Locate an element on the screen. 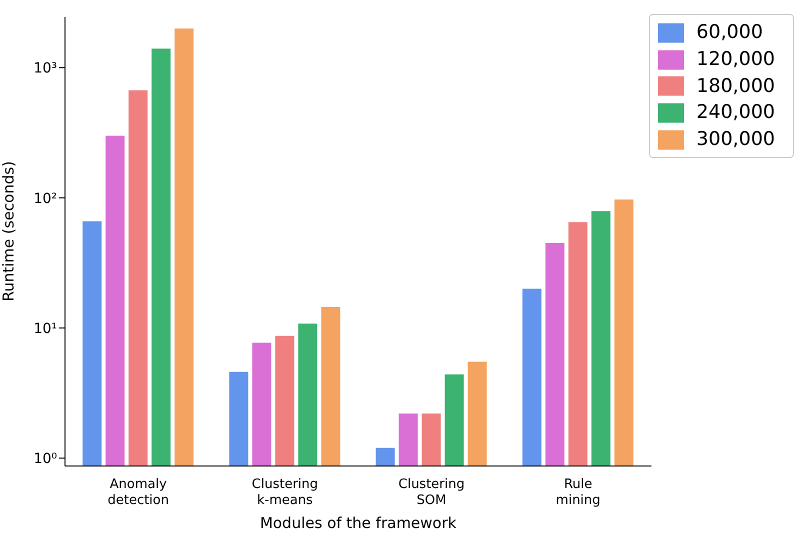  legend-label: 60,000 is located at coordinates (729, 32).